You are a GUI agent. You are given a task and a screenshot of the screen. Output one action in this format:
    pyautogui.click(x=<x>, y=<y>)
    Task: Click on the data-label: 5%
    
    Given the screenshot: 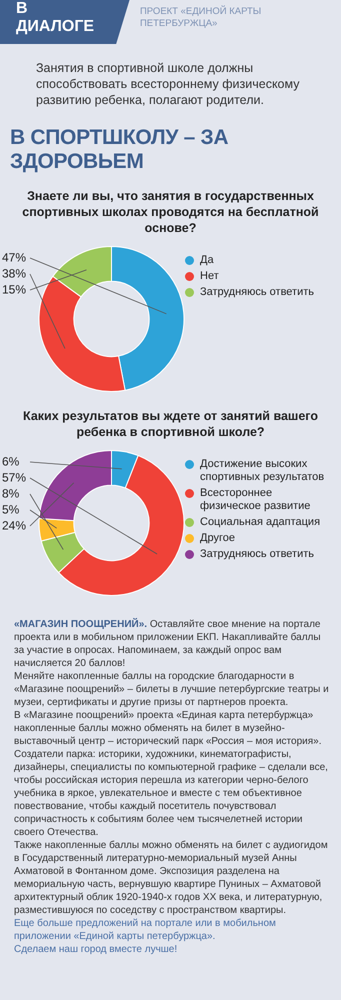 What is the action you would take?
    pyautogui.click(x=11, y=509)
    